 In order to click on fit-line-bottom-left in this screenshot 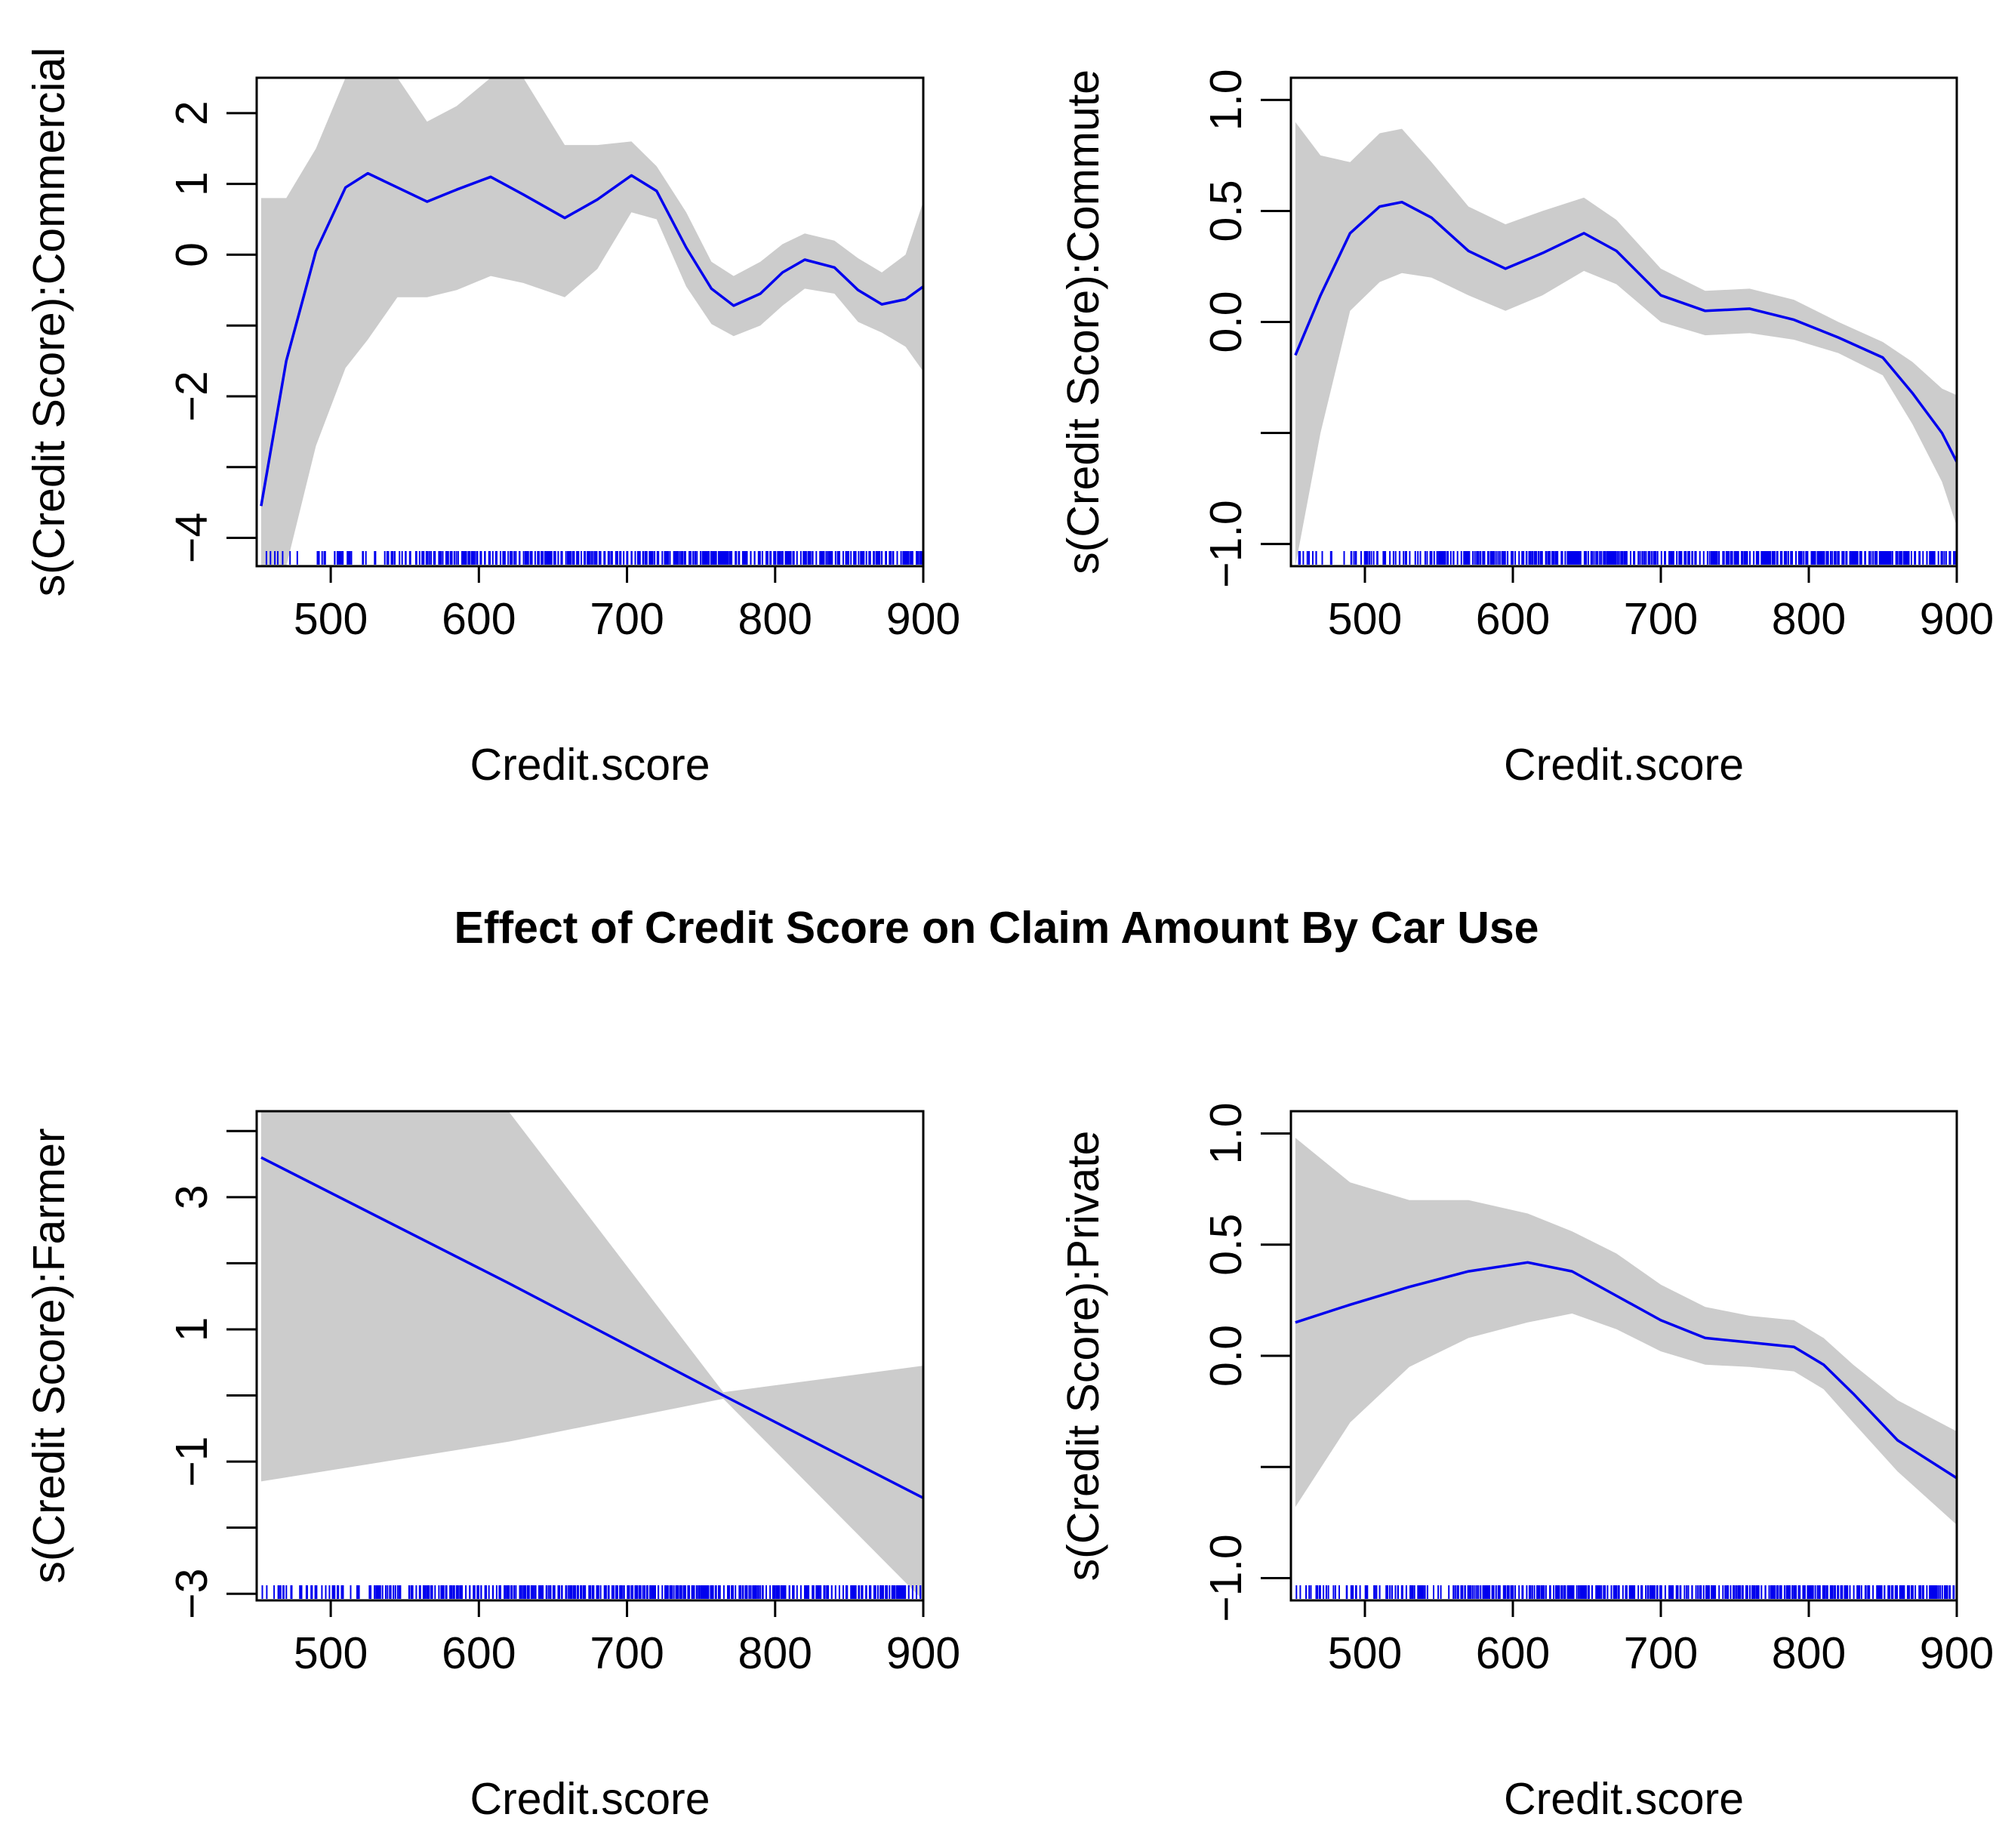, I will do `click(591, 1327)`.